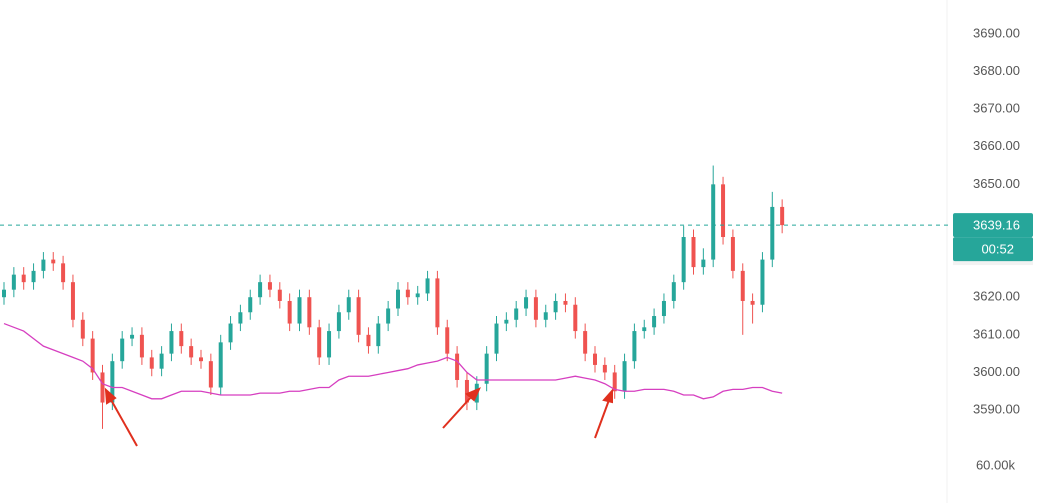 This screenshot has height=503, width=1039. I want to click on last-price-label: 3639.16, so click(996, 225).